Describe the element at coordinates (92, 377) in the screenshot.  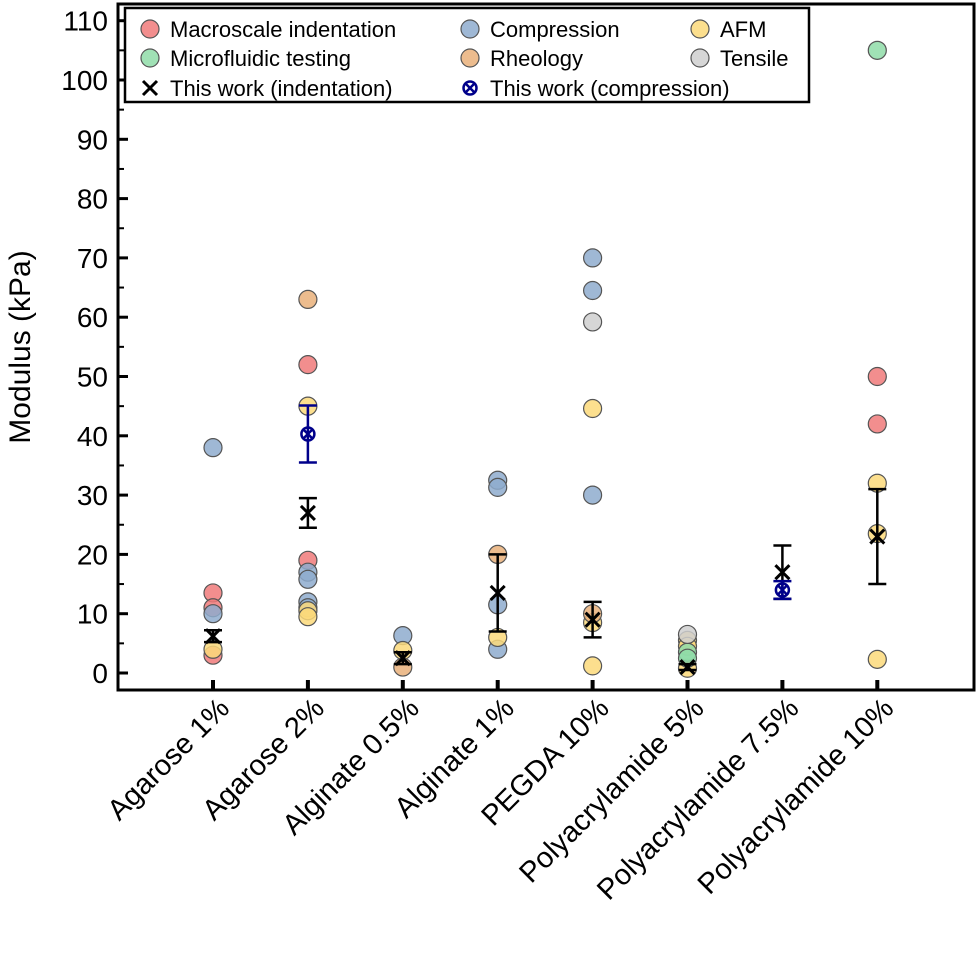
I see `y-tick-label: 50` at that location.